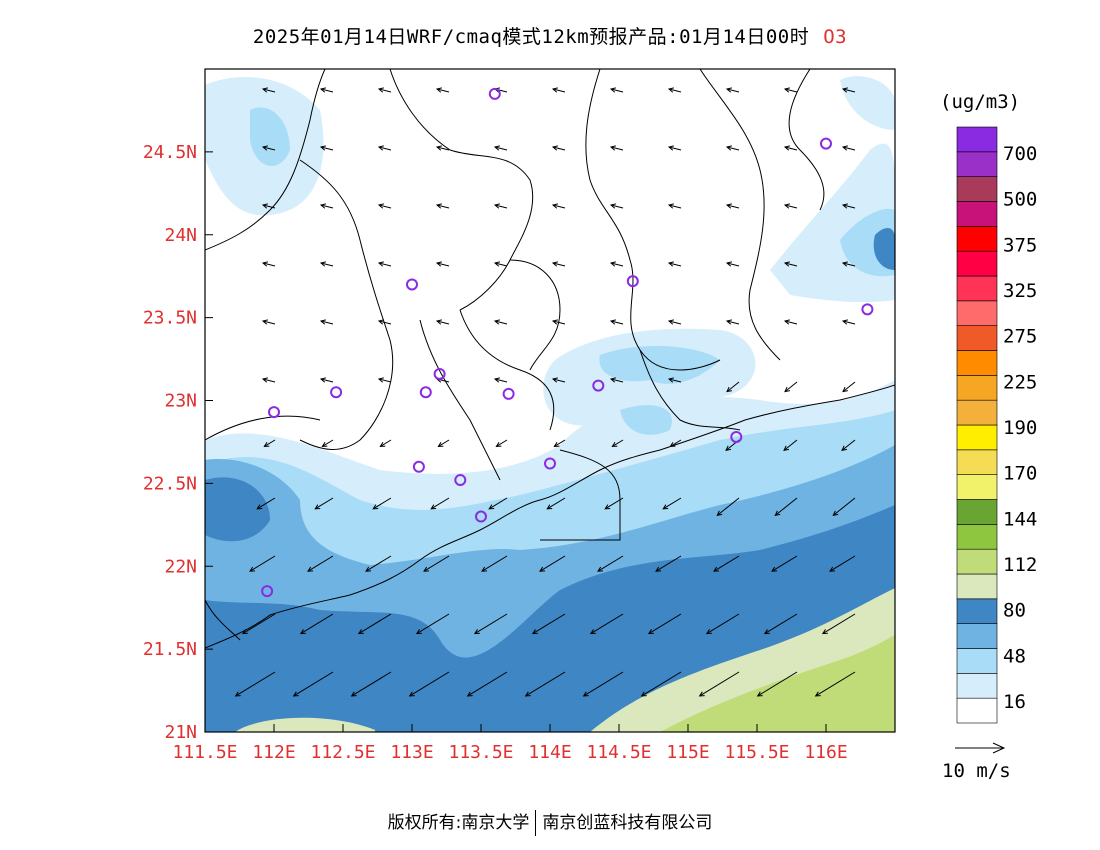 This screenshot has height=850, width=1100. Describe the element at coordinates (170, 483) in the screenshot. I see `y-tick-label: 22.5N` at that location.